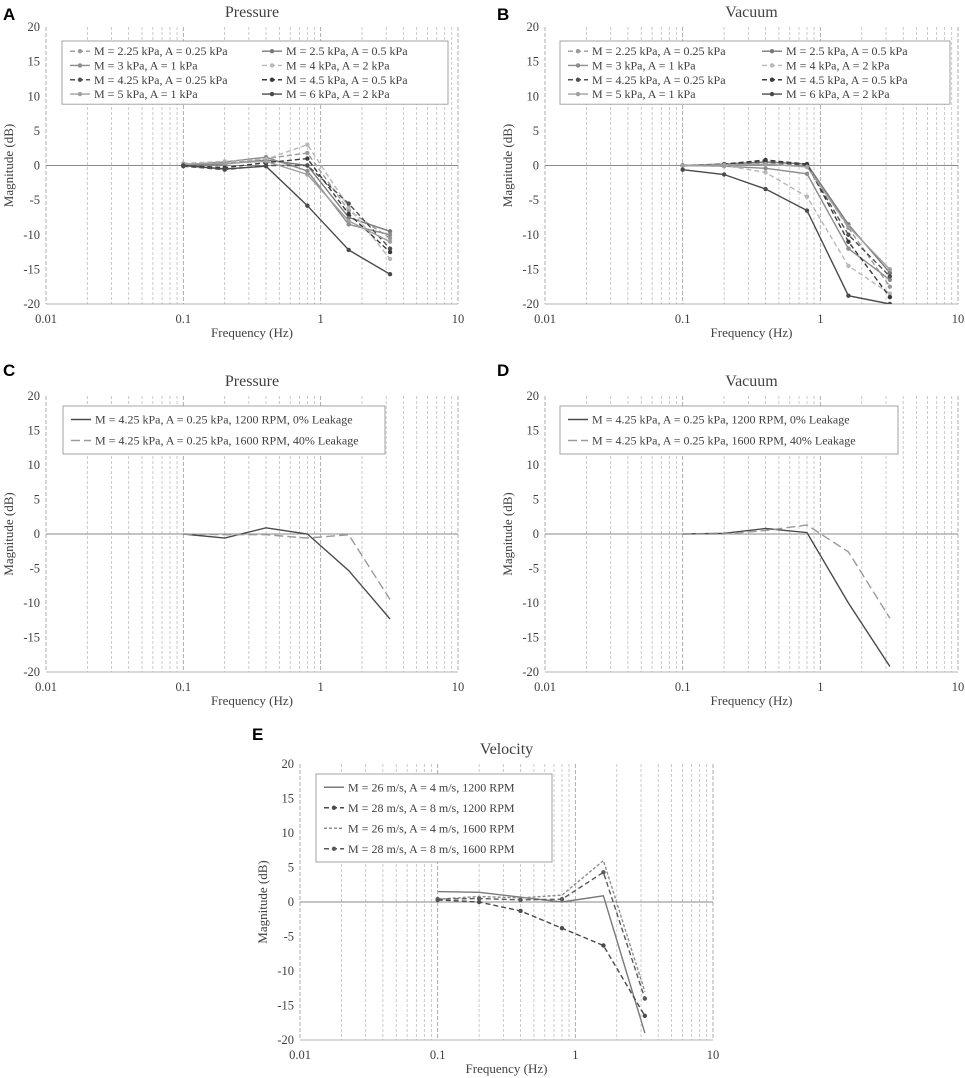 Image resolution: width=965 pixels, height=1078 pixels. What do you see at coordinates (503, 370) in the screenshot?
I see `panel-letter: D` at bounding box center [503, 370].